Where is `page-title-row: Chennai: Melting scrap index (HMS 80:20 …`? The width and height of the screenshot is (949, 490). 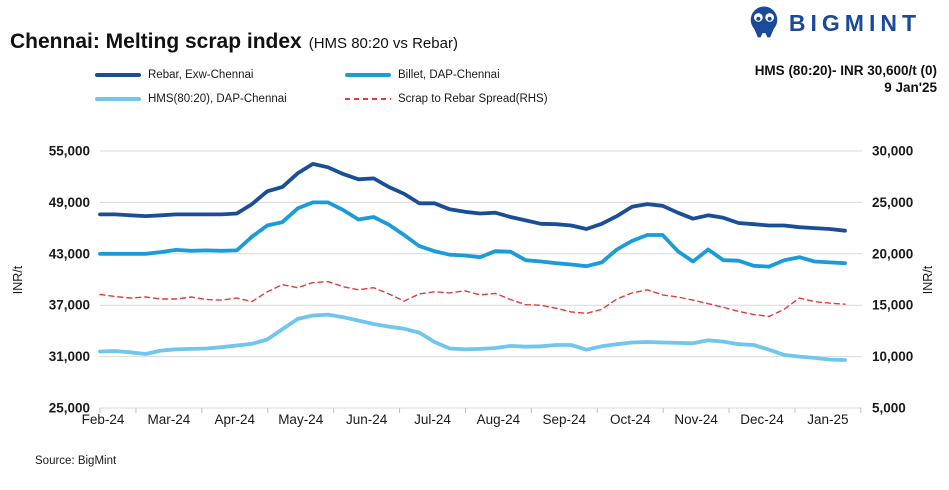
page-title-row: Chennai: Melting scrap index (HMS 80:20 … is located at coordinates (234, 42).